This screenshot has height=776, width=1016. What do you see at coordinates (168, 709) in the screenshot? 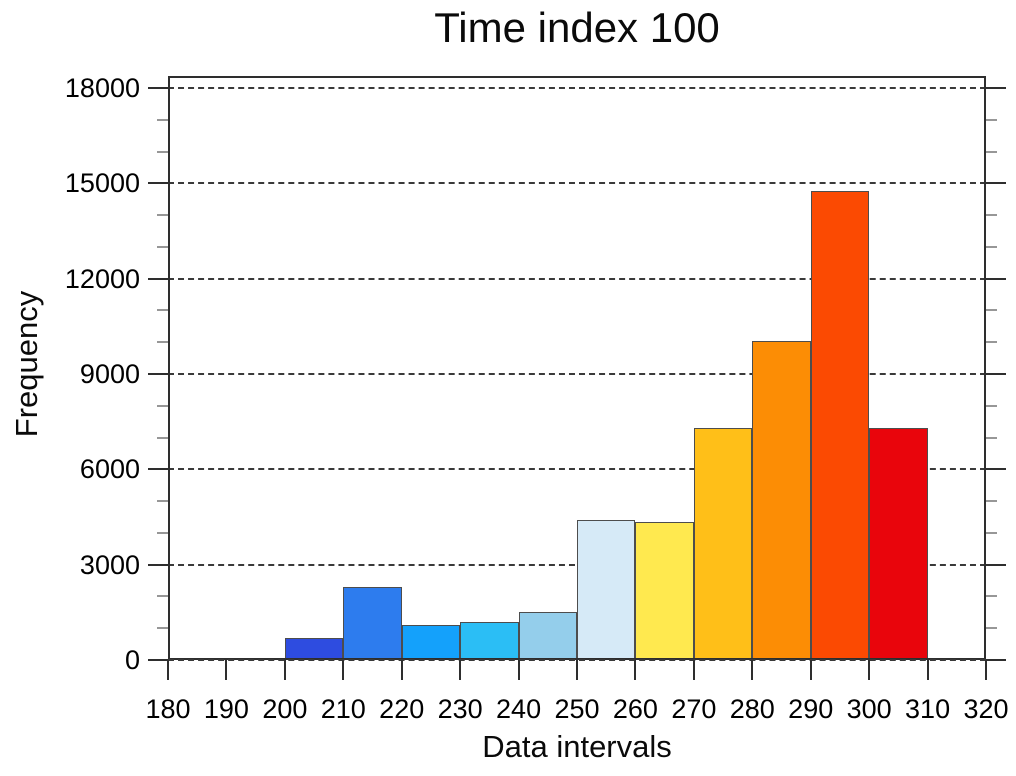
I see `x-tick-label-180: 180` at bounding box center [168, 709].